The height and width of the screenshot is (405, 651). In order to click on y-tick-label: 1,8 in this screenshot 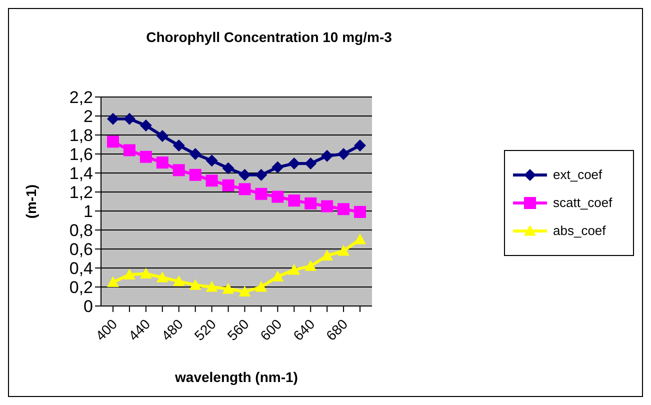, I will do `click(81, 136)`.